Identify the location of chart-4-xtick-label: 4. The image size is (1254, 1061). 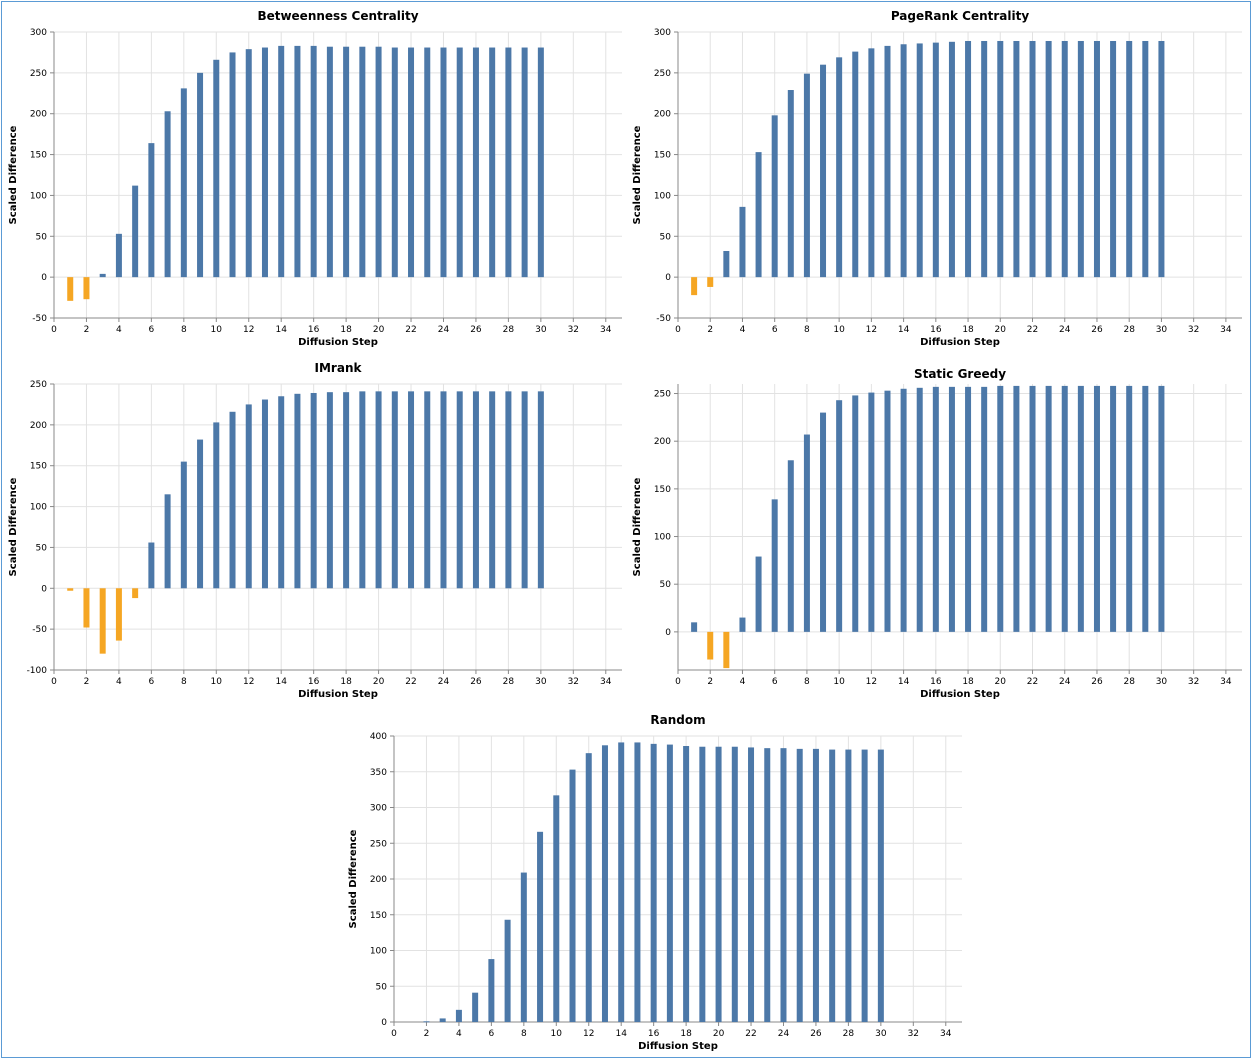
(459, 1034).